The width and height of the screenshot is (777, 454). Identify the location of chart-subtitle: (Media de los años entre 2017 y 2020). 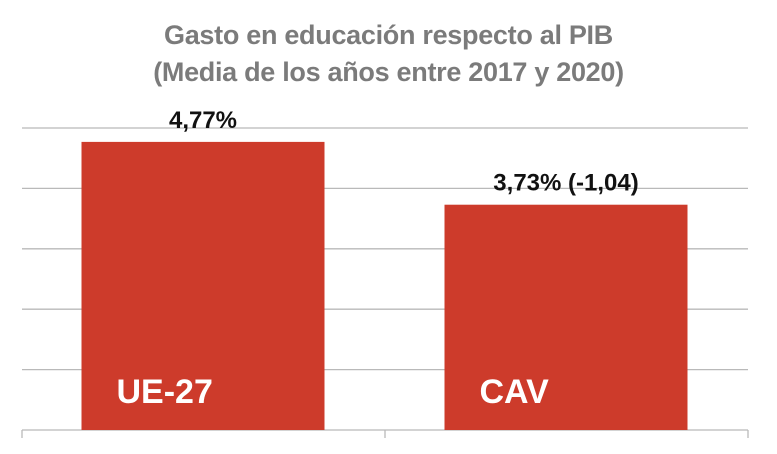
(388, 72).